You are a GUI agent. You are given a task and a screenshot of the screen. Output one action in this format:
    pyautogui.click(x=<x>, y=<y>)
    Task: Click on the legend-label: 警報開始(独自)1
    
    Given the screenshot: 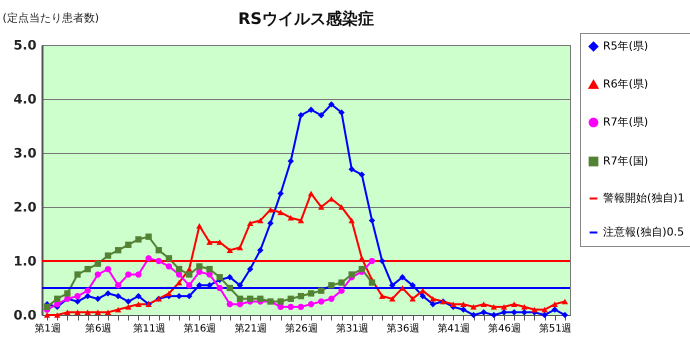 What is the action you would take?
    pyautogui.click(x=644, y=198)
    